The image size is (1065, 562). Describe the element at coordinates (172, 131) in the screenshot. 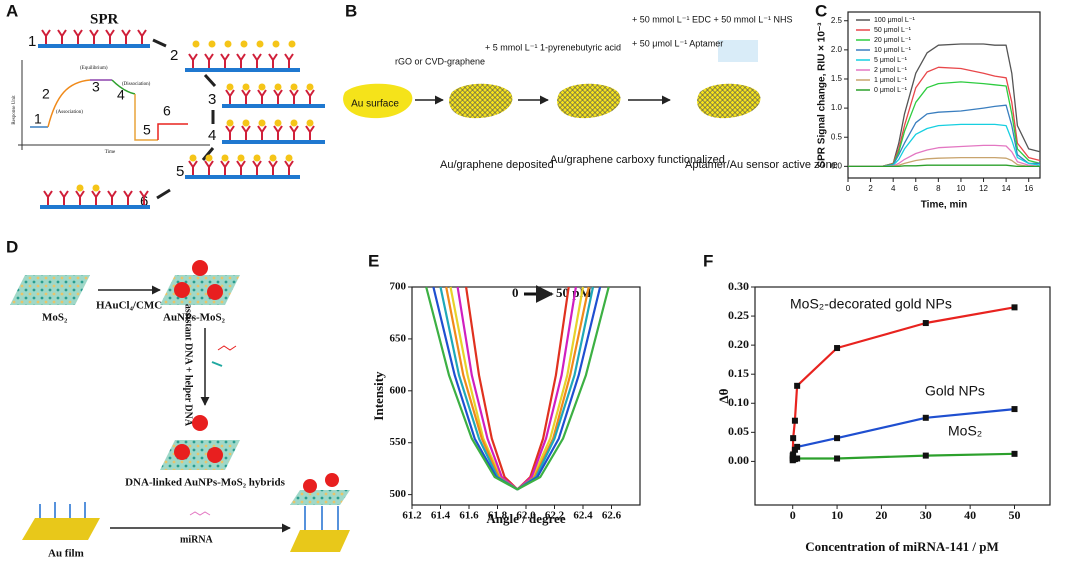

I see `inset-curve` at that location.